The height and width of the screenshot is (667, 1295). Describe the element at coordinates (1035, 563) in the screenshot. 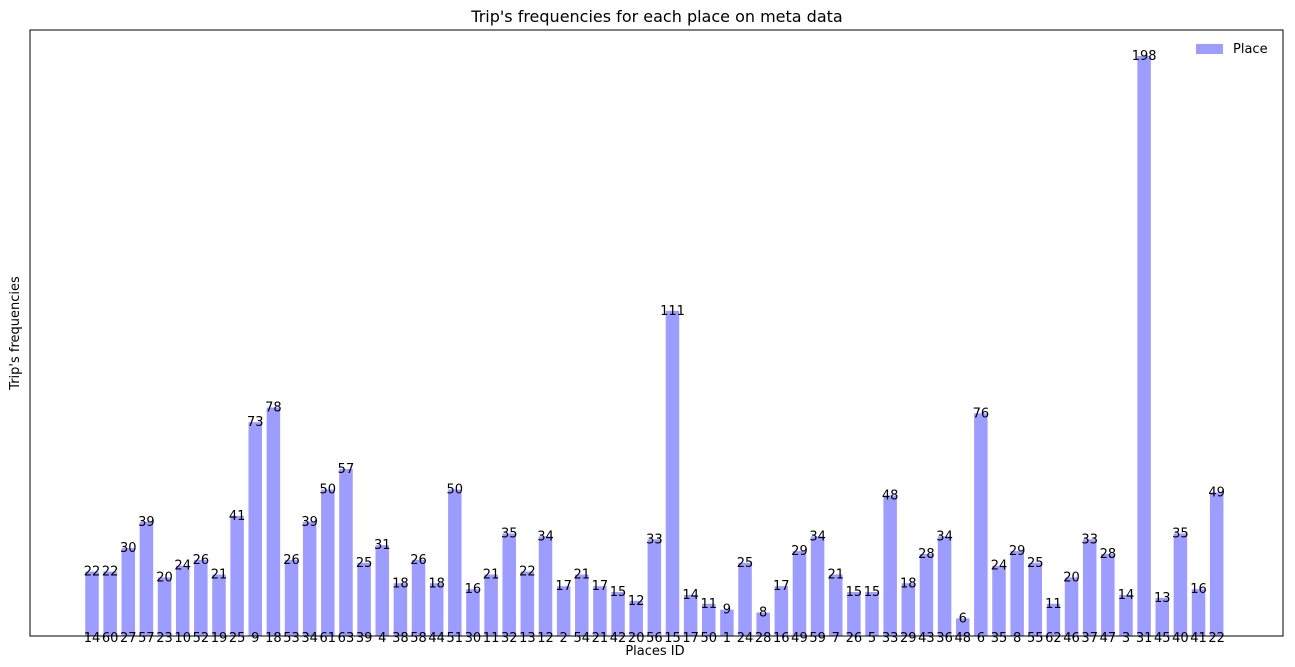

I see `bar-value-label: 25` at that location.